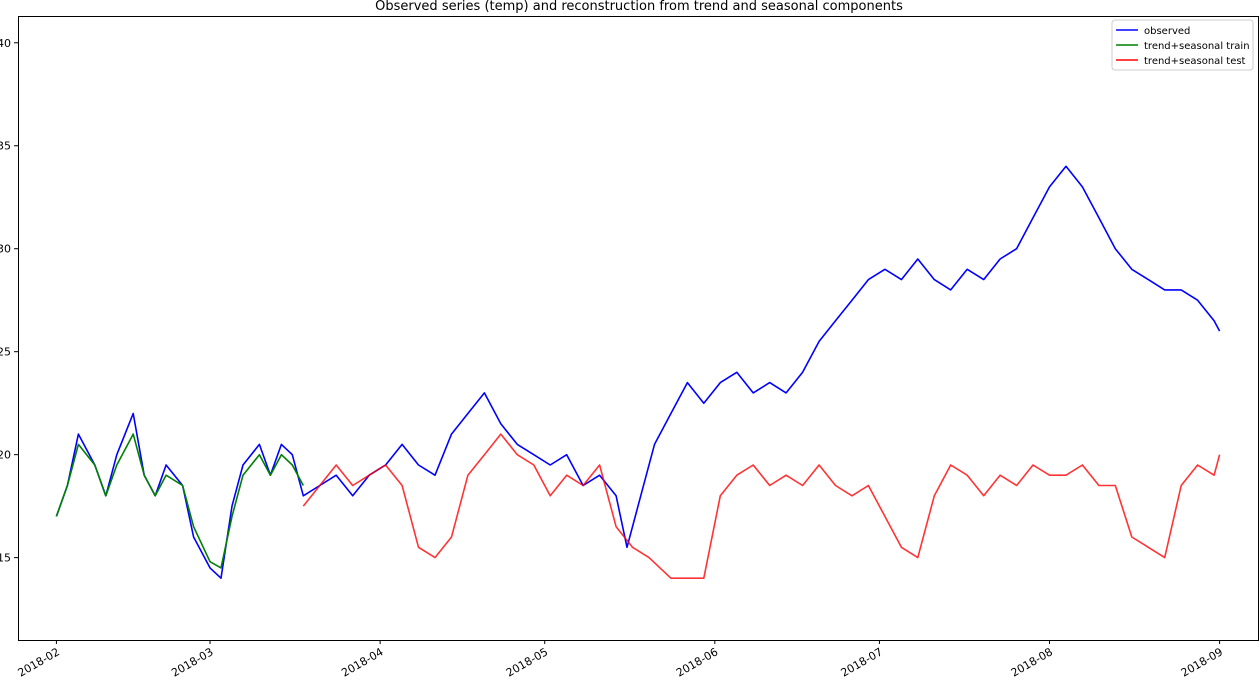 The height and width of the screenshot is (681, 1260). Describe the element at coordinates (527, 661) in the screenshot. I see `x-tick-label-4: 2018-05` at that location.